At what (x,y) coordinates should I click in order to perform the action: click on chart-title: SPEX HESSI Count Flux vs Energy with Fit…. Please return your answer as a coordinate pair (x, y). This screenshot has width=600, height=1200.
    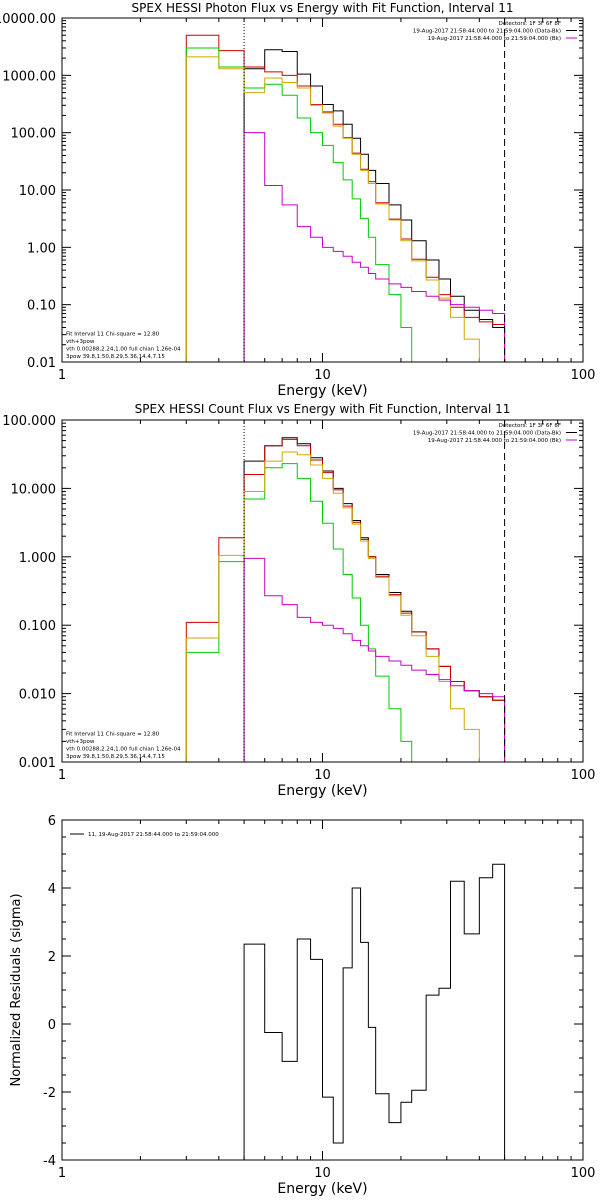
    Looking at the image, I should click on (323, 409).